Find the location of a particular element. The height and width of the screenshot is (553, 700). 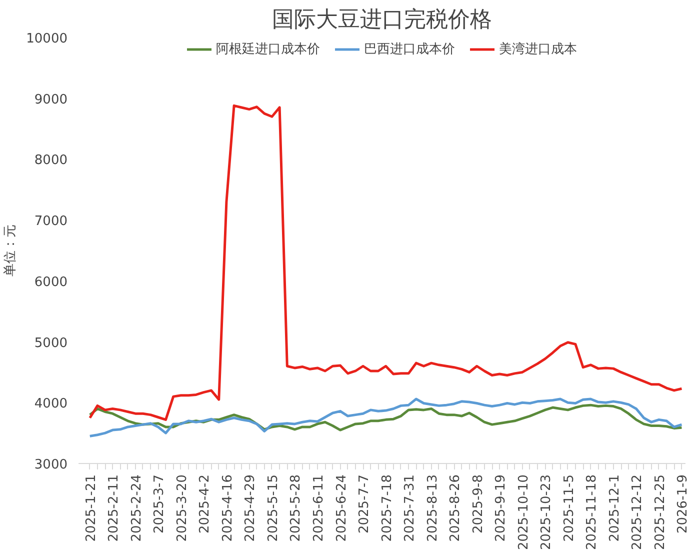

x-tick-label: 2025-7-18 is located at coordinates (387, 508).